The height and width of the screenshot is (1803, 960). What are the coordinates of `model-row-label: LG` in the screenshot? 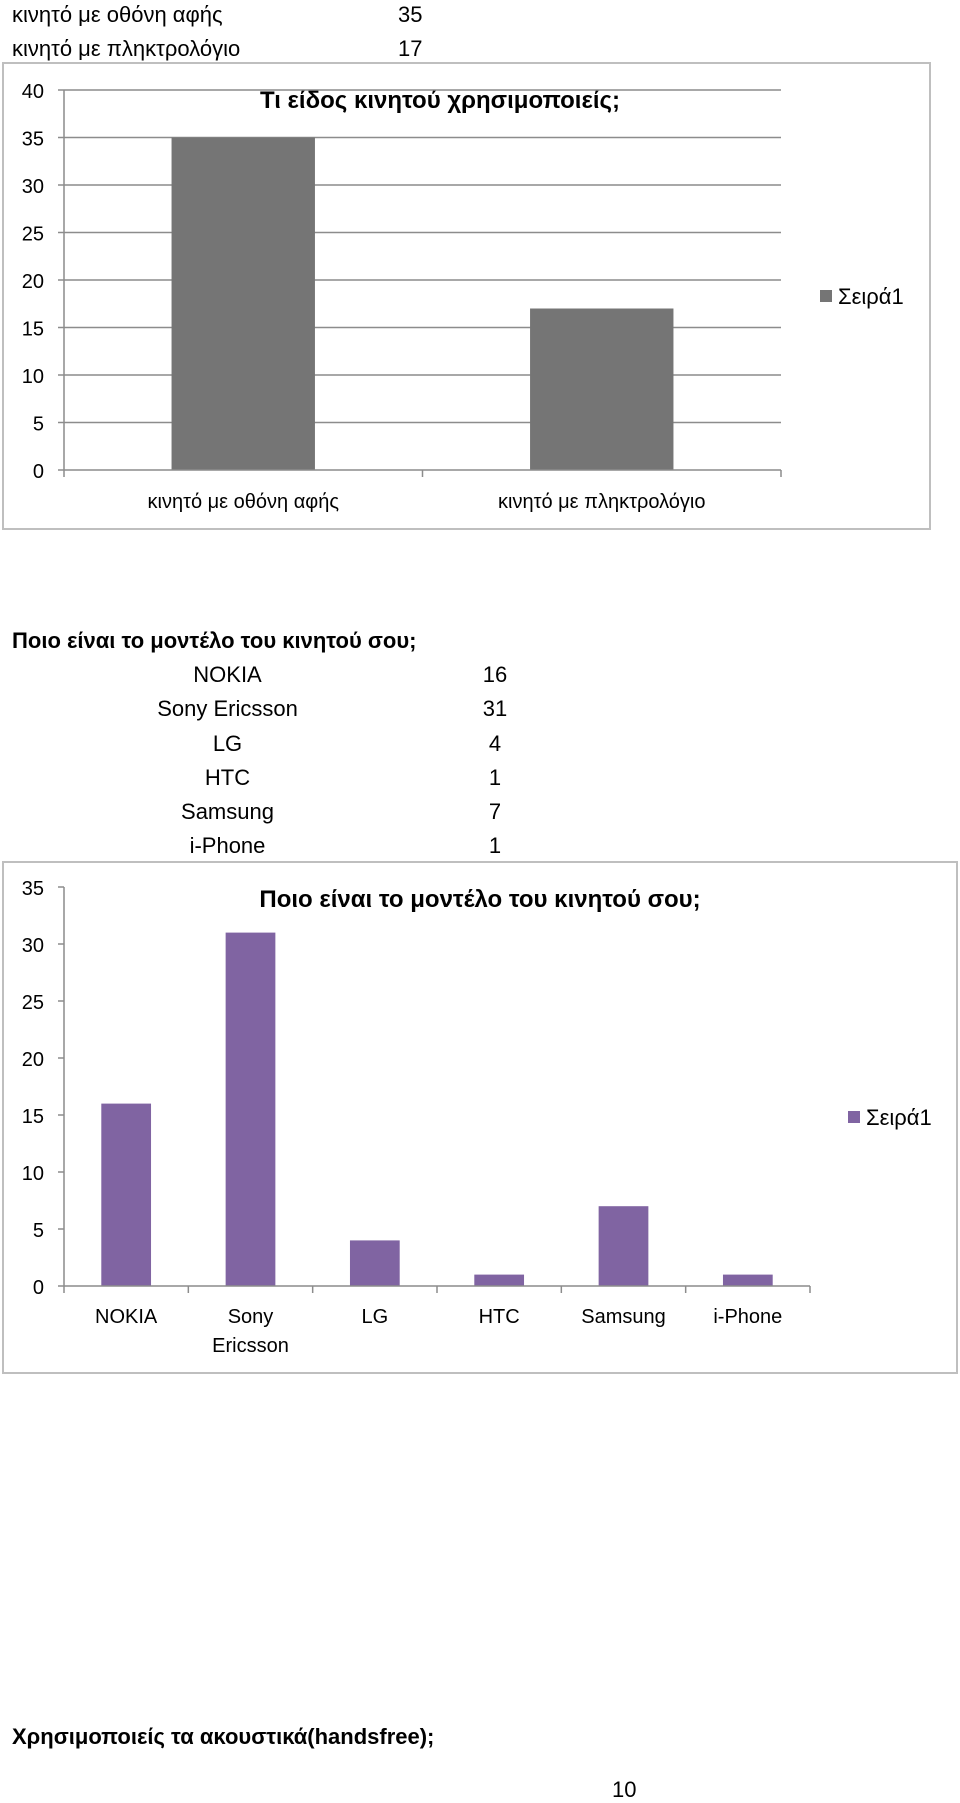 It's located at (227, 743).